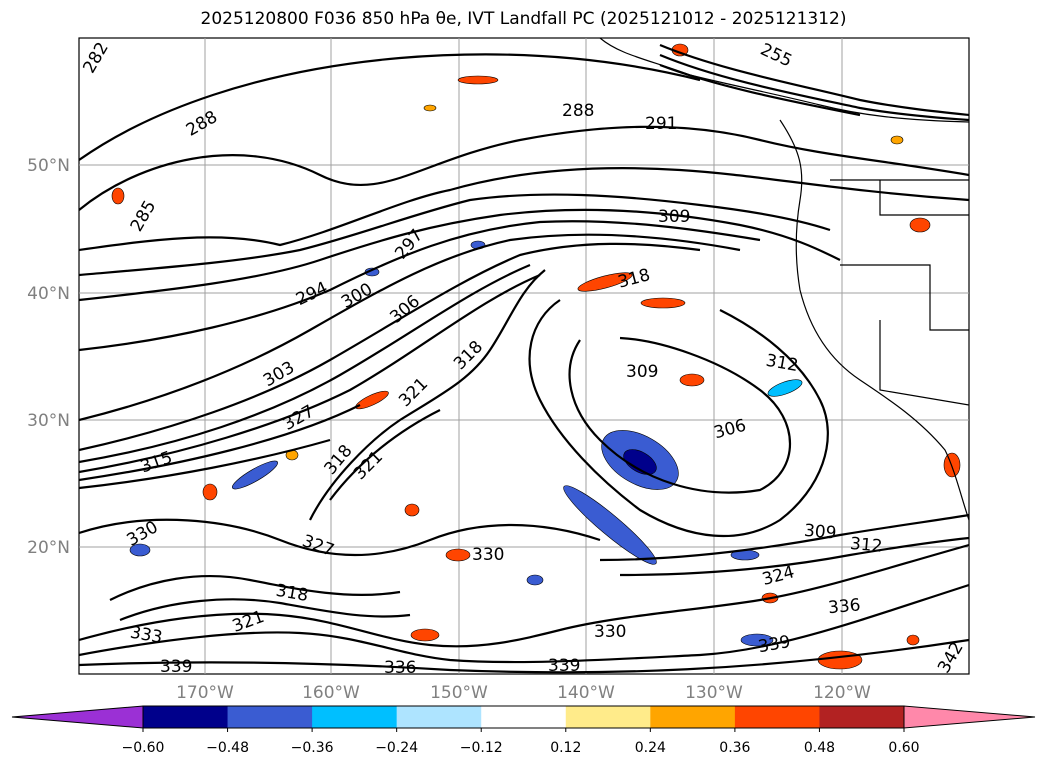 This screenshot has height=767, width=1047. I want to click on colorbar-tick-label: −0.24, so click(396, 748).